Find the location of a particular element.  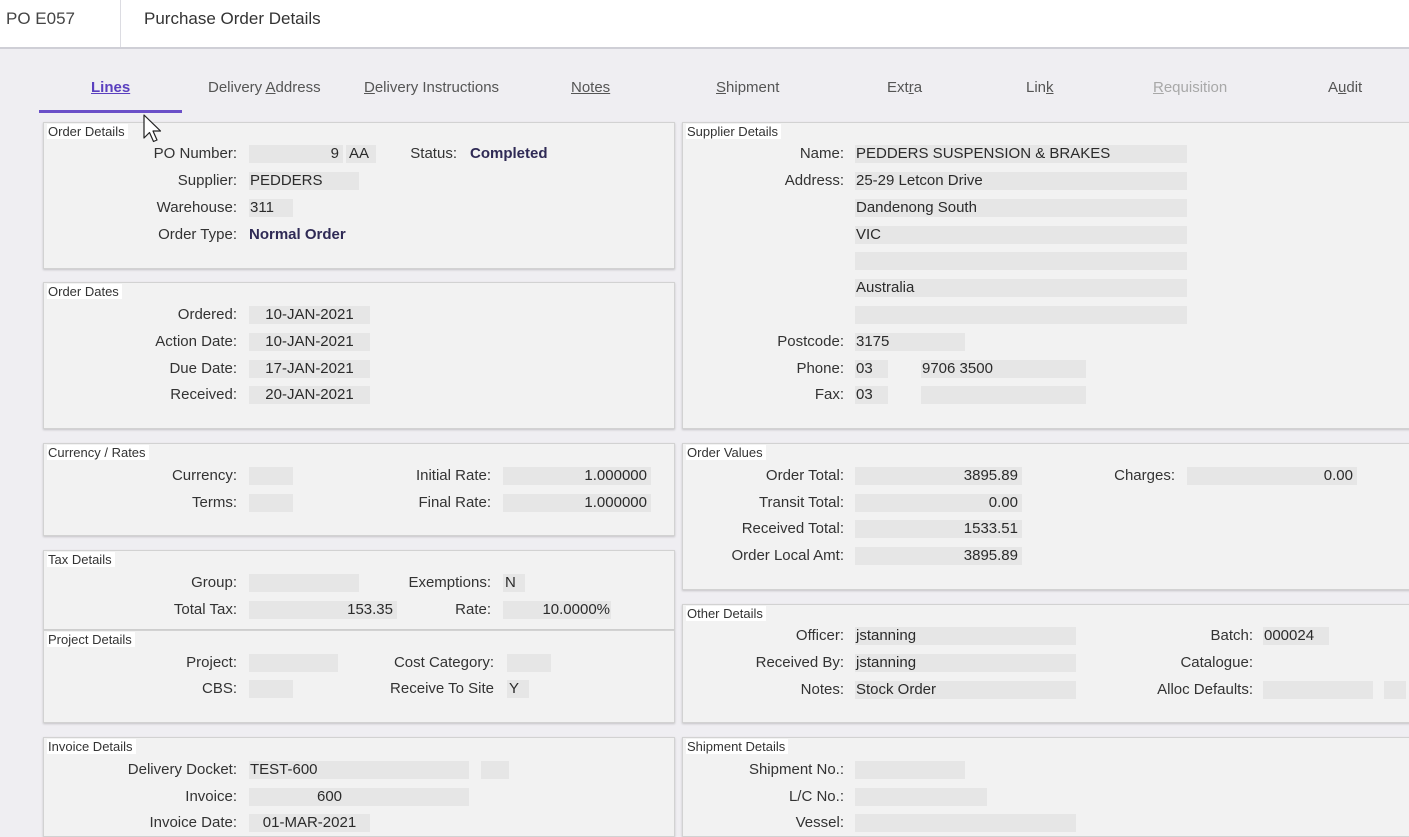

delivery-docket-field: TEST-600 is located at coordinates (359, 770).